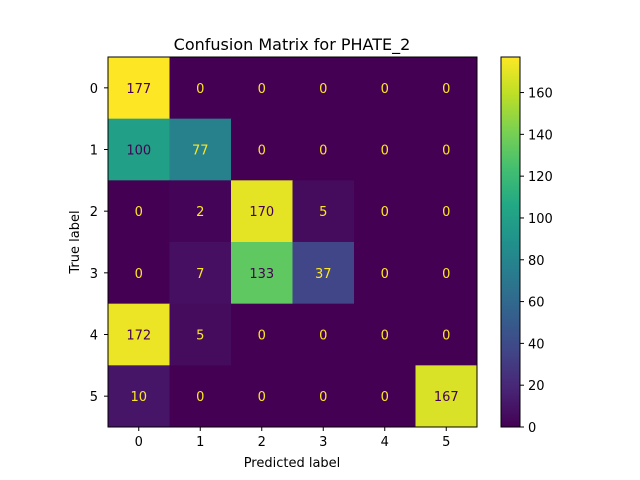 Image resolution: width=640 pixels, height=480 pixels. Describe the element at coordinates (139, 442) in the screenshot. I see `x-tick-label-0: 0` at that location.